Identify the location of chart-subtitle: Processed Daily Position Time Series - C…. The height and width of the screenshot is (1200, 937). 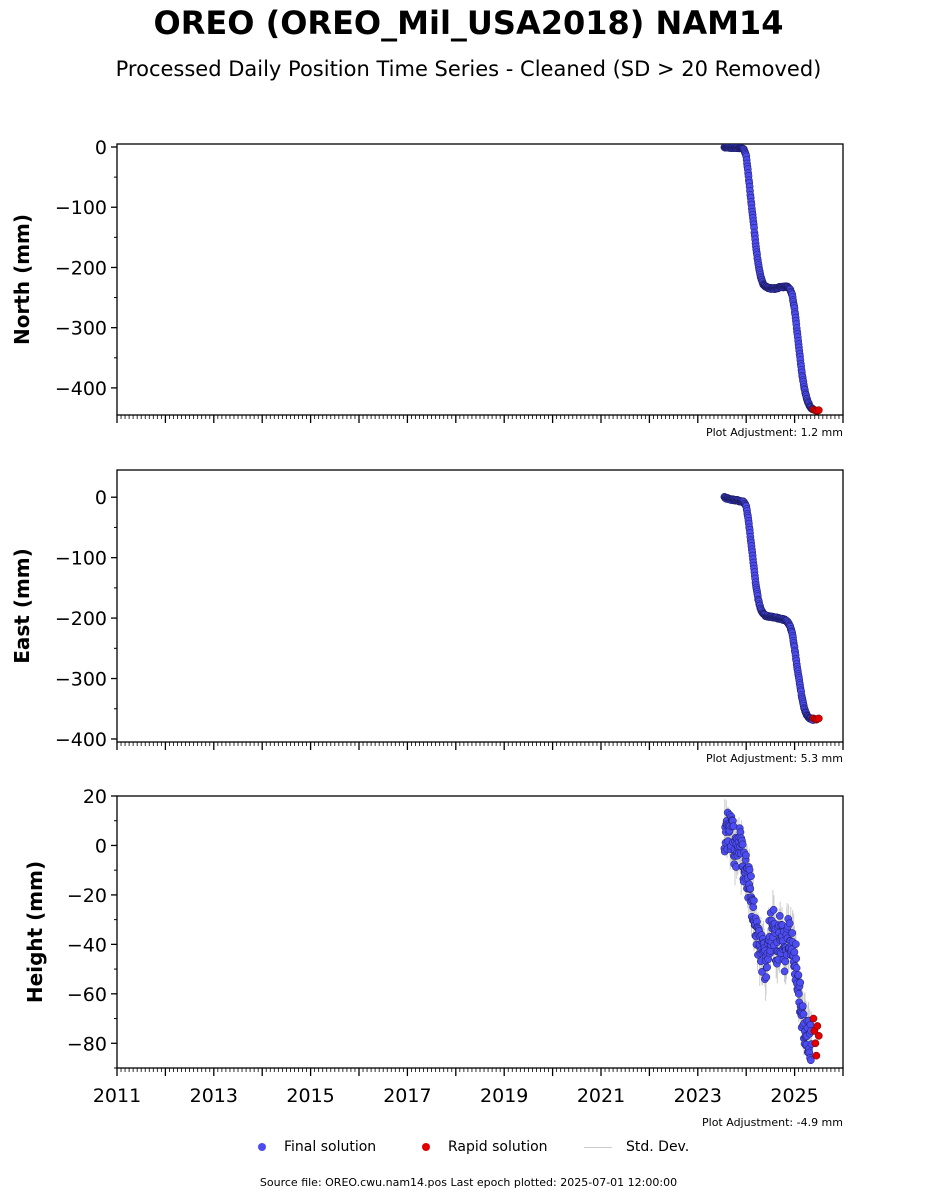
(468, 69).